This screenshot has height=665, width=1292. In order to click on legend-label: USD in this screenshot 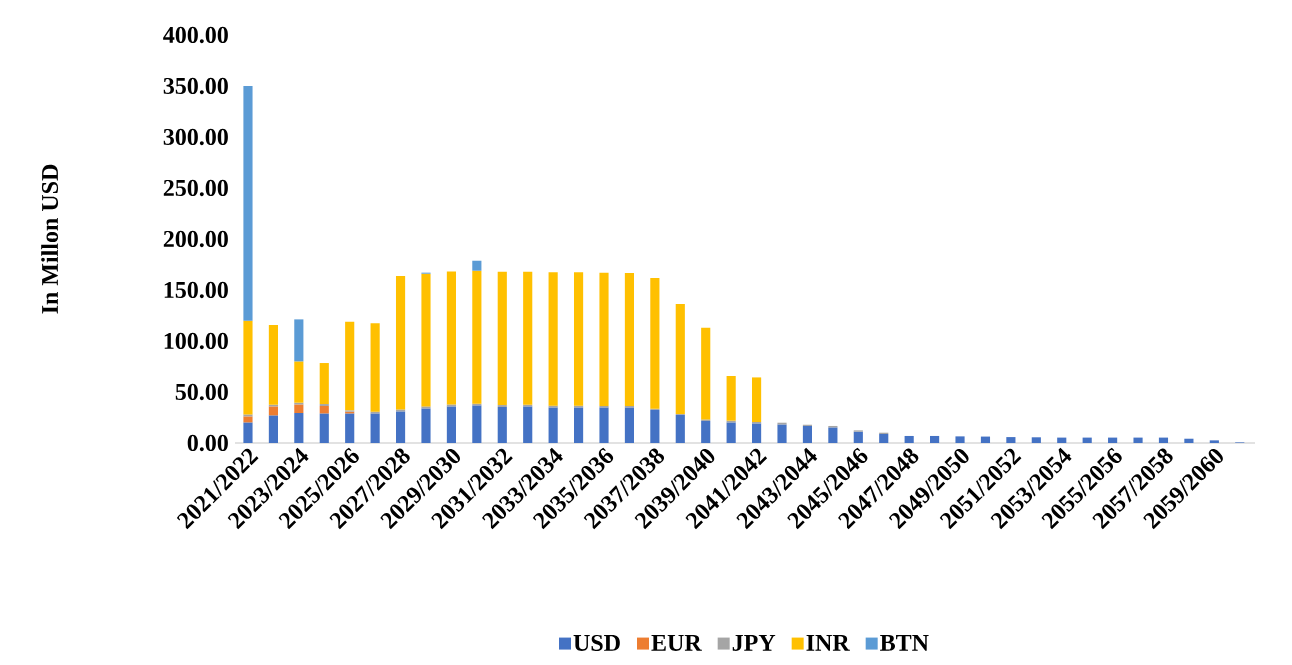, I will do `click(596, 643)`.